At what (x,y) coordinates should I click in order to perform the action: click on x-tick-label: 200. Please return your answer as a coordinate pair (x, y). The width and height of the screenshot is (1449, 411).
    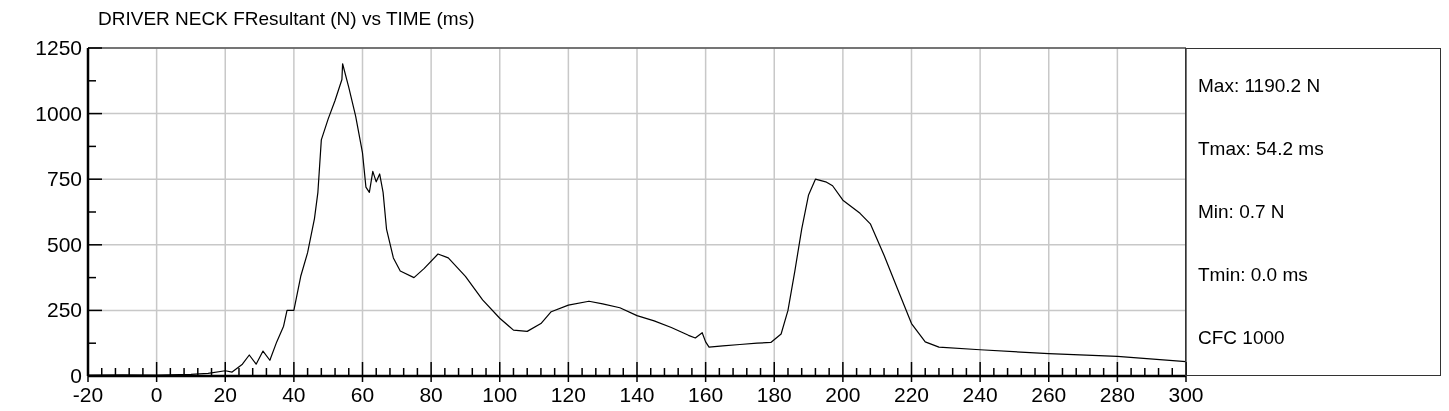
    Looking at the image, I should click on (843, 394).